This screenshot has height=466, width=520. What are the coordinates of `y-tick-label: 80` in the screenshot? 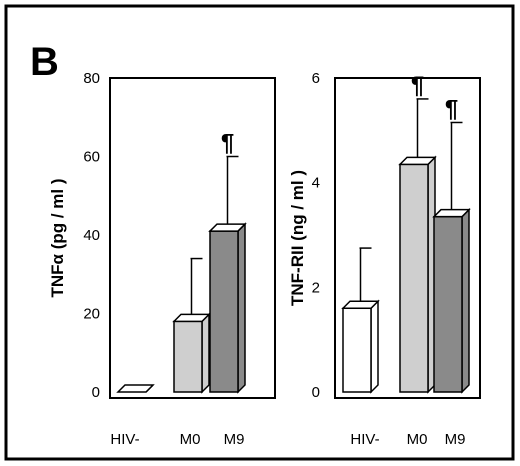 It's located at (91, 78).